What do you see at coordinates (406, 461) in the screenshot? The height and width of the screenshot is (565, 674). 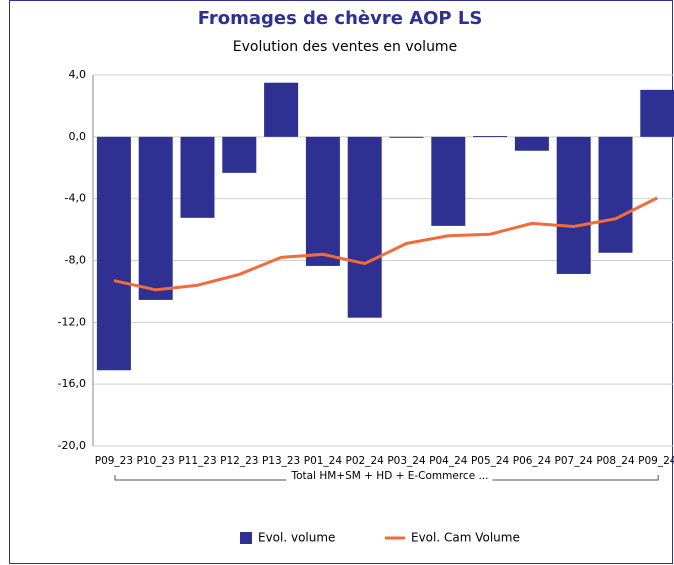 I see `x-tick-label: P03_24` at bounding box center [406, 461].